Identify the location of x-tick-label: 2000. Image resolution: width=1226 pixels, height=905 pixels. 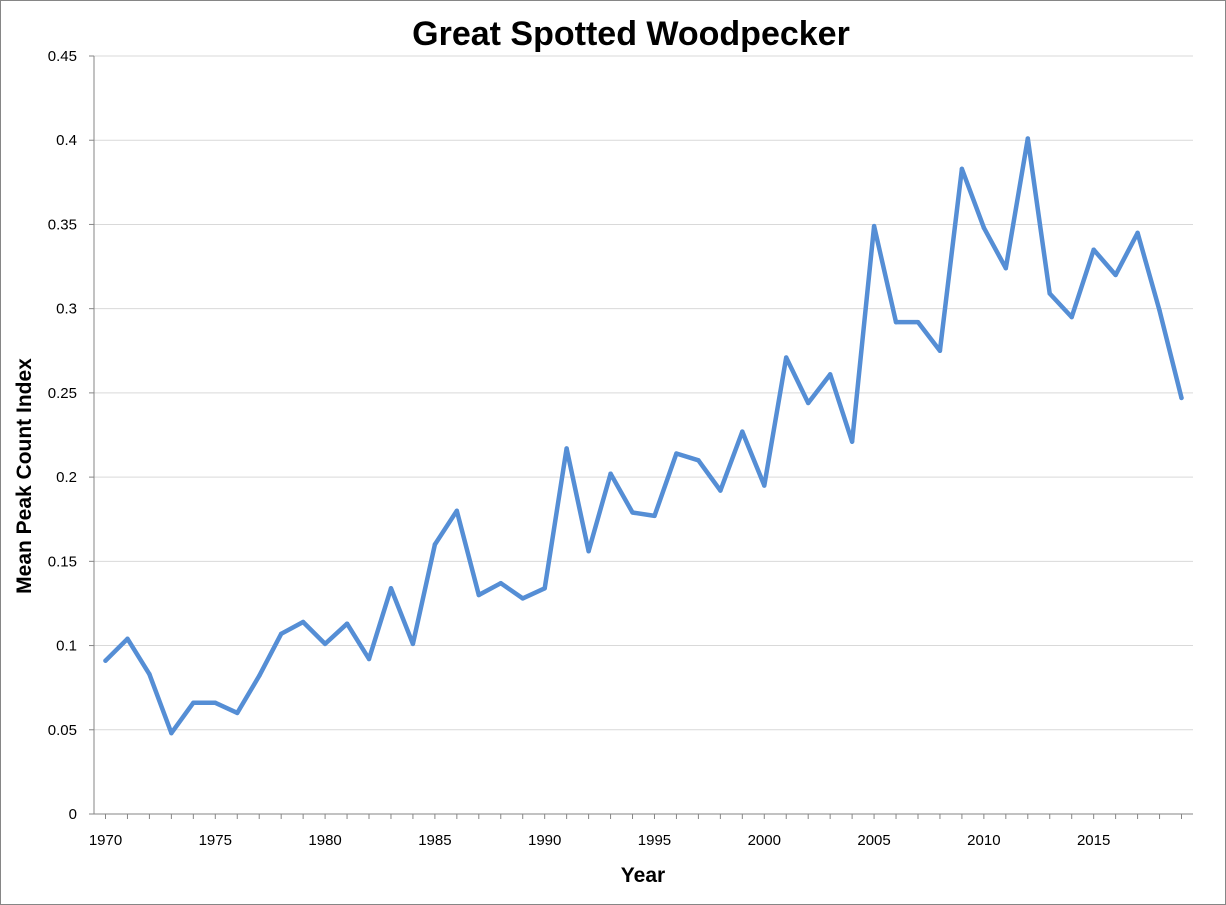
(764, 840).